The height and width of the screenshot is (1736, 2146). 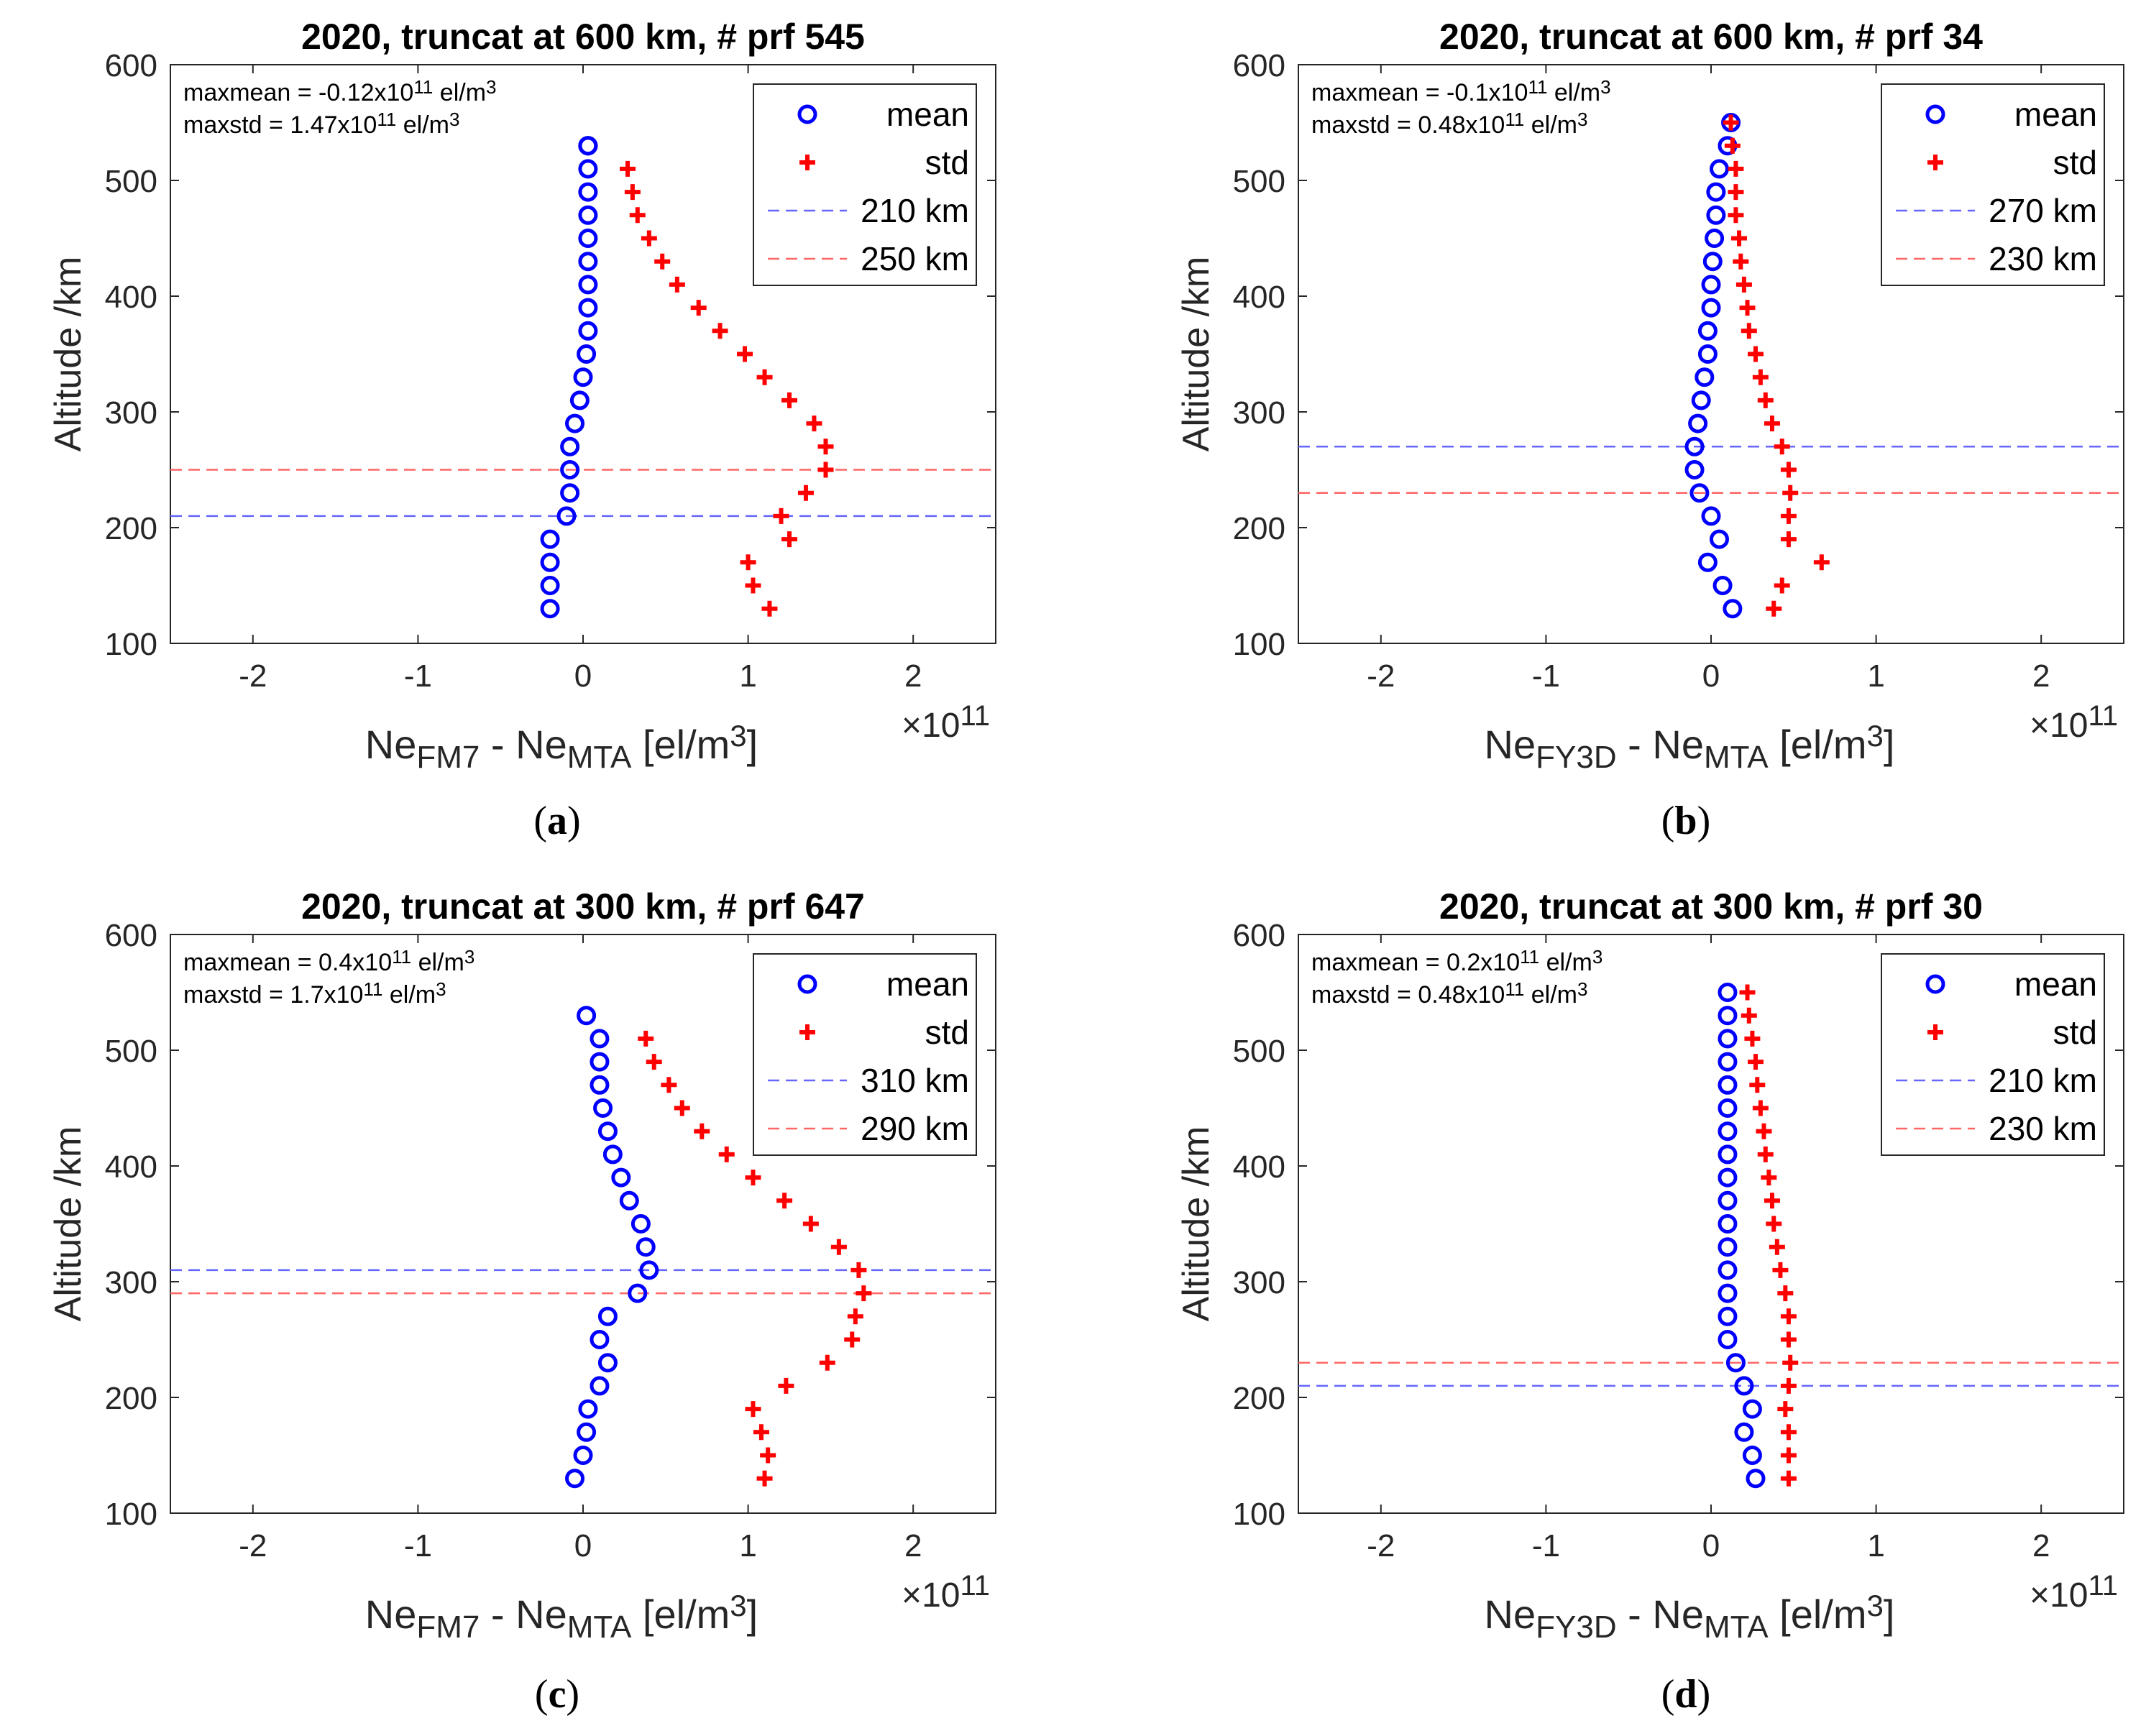 What do you see at coordinates (131, 644) in the screenshot?
I see `y-tick-label: 100` at bounding box center [131, 644].